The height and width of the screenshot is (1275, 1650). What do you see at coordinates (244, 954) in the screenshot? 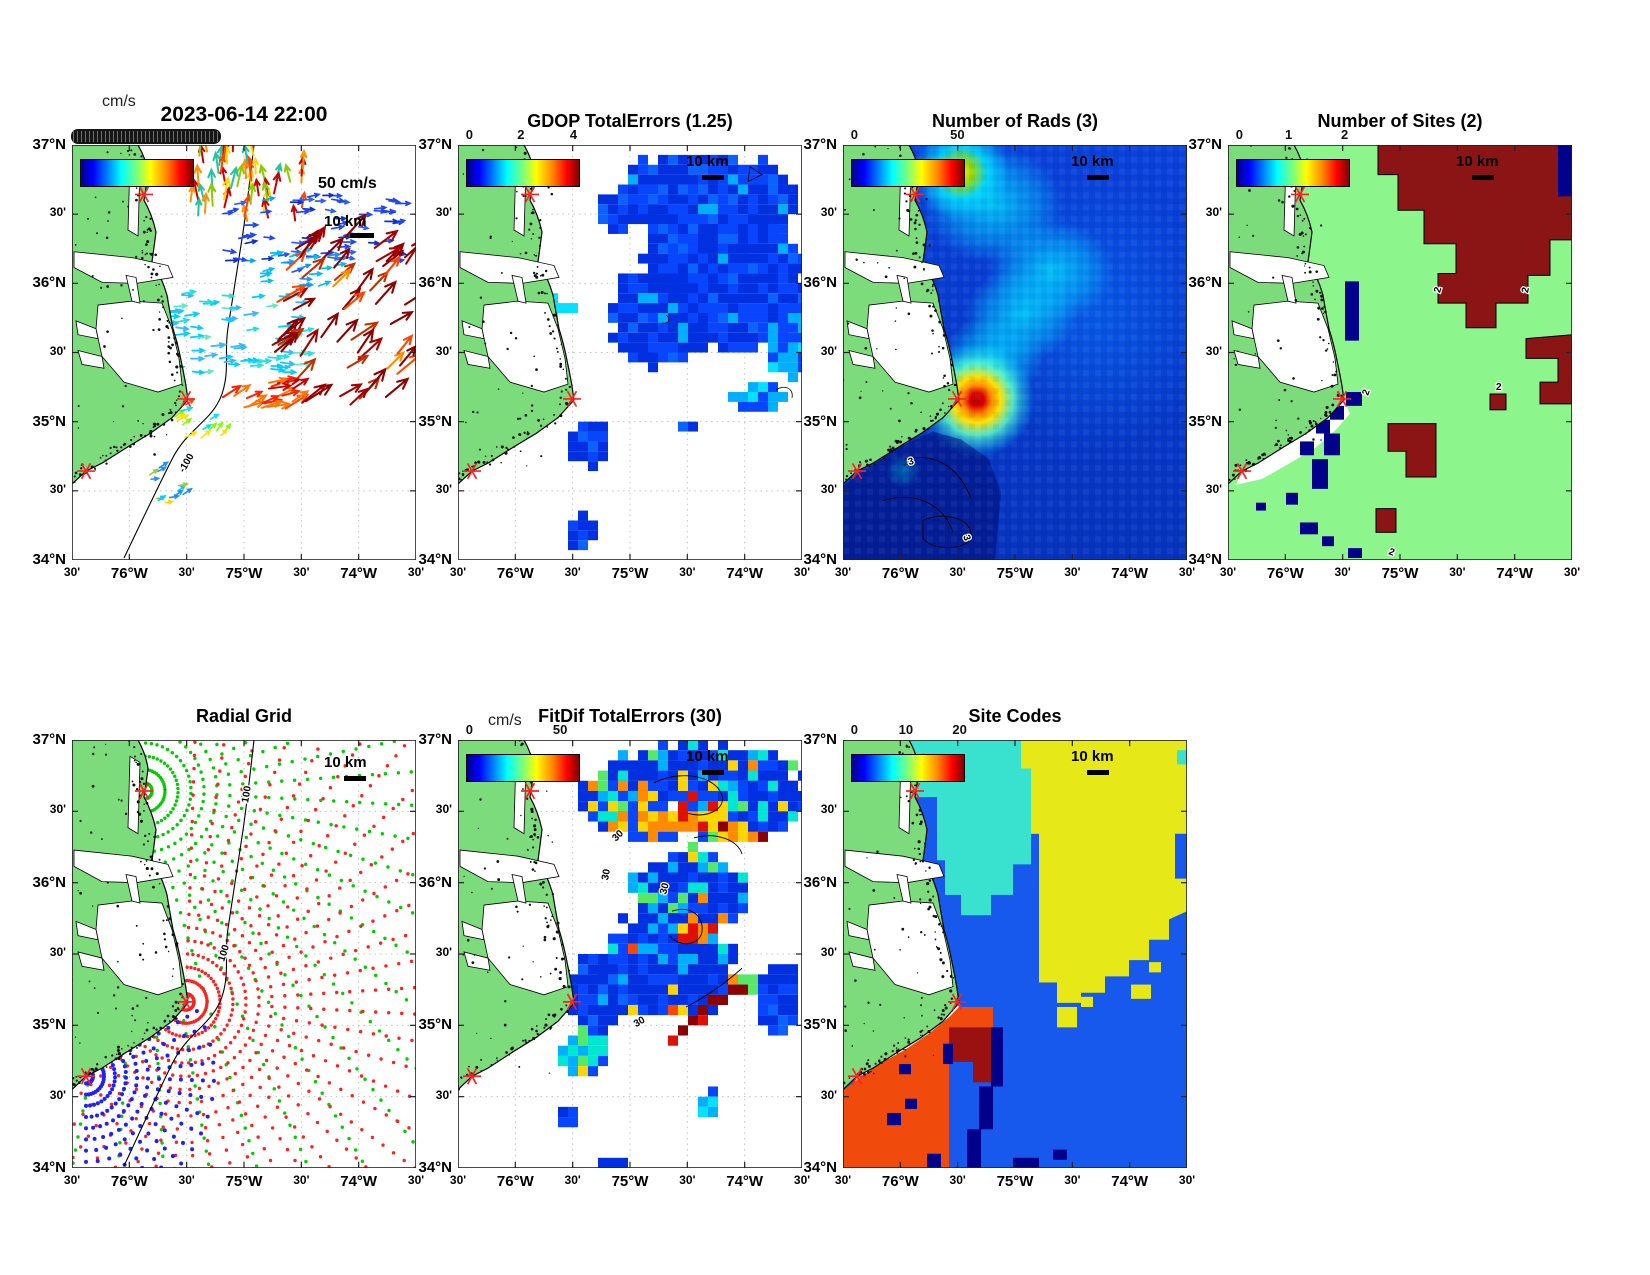
I see `radial-grid-dots` at bounding box center [244, 954].